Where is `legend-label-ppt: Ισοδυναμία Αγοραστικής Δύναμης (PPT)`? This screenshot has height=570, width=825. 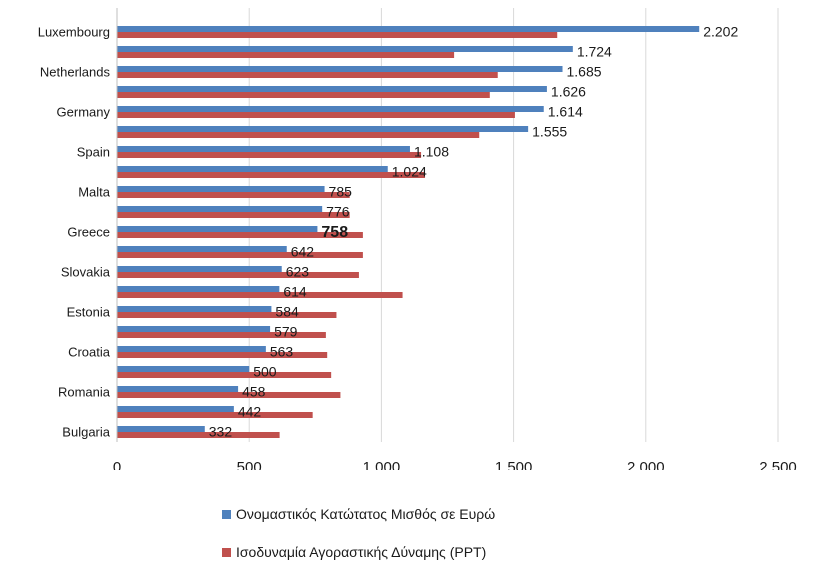 legend-label-ppt: Ισοδυναμία Αγοραστικής Δύναμης (PPT) is located at coordinates (361, 552).